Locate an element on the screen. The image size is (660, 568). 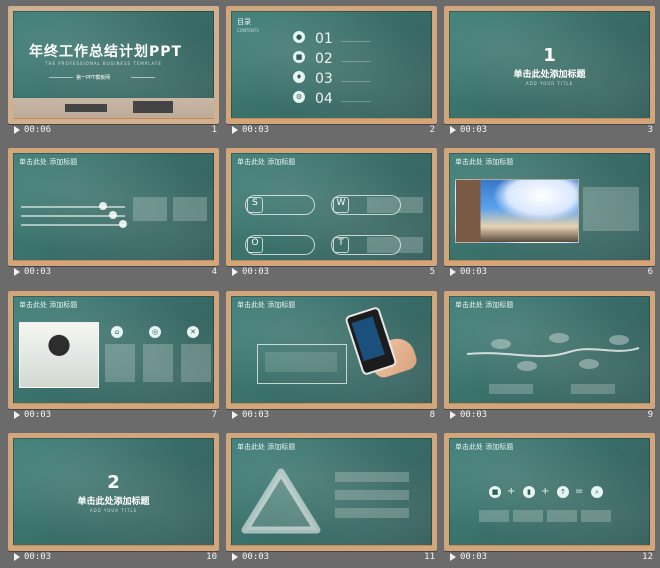
slide-thumbnail-4: 单击此处 添加标题 00:03 4 is located at coordinates (113, 212).